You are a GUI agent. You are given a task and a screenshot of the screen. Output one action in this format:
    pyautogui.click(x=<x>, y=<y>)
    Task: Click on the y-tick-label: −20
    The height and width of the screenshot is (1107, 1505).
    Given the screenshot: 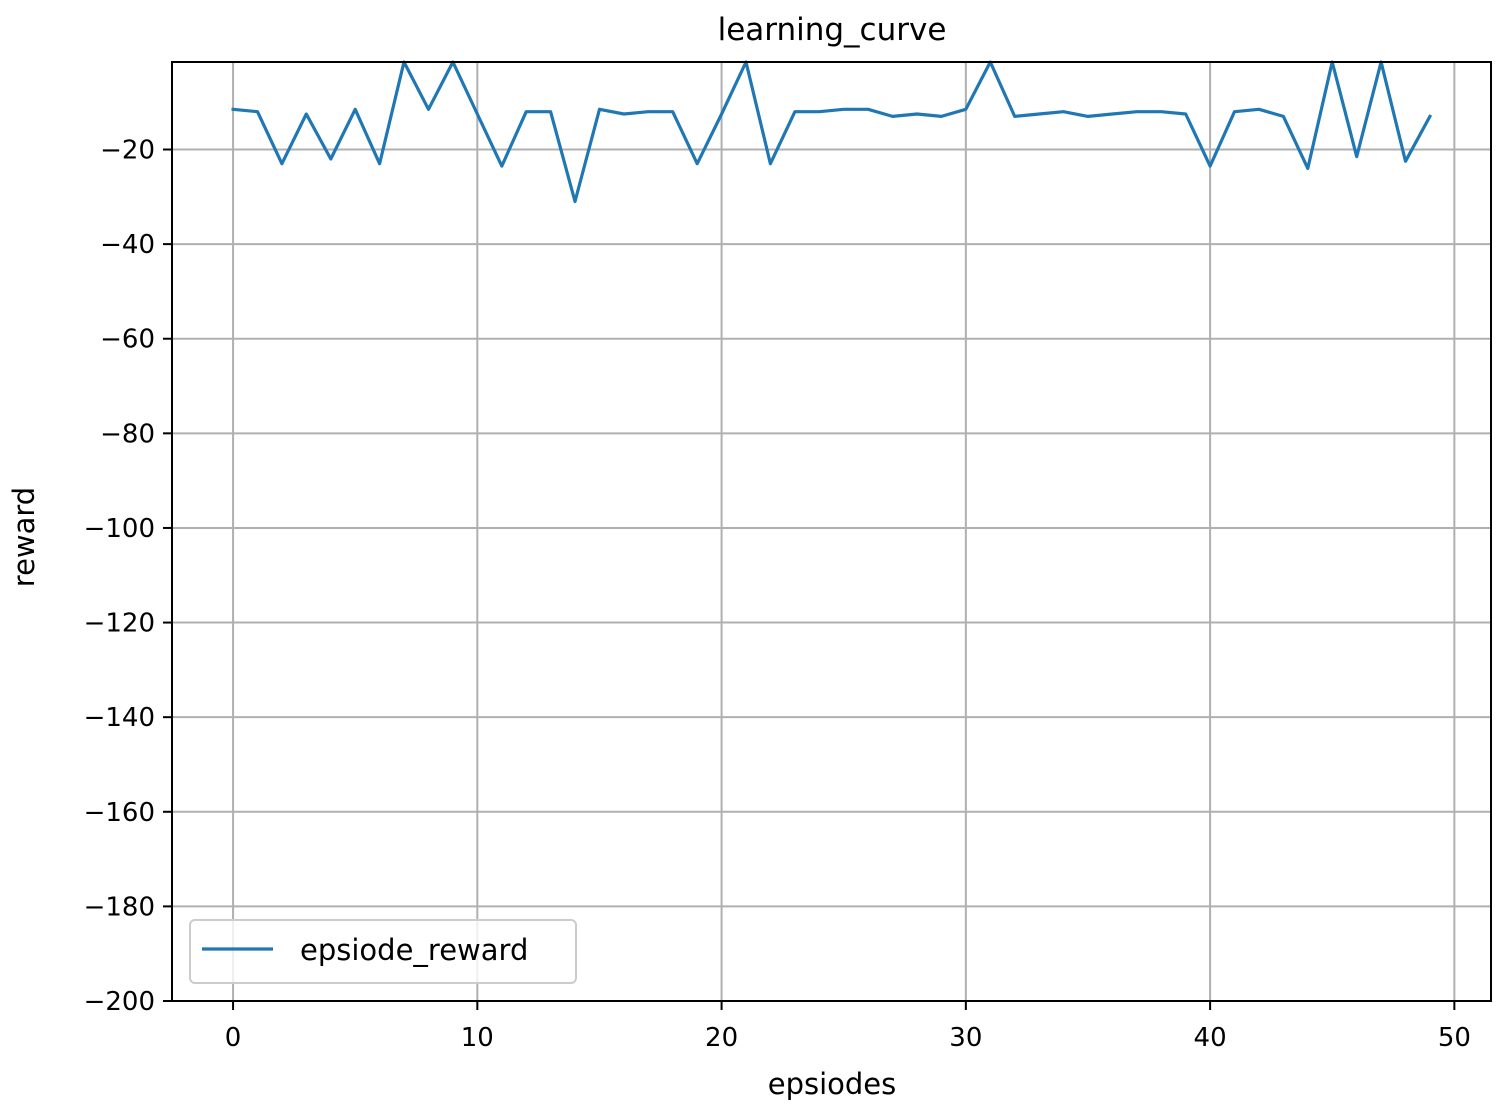 What is the action you would take?
    pyautogui.click(x=127, y=151)
    